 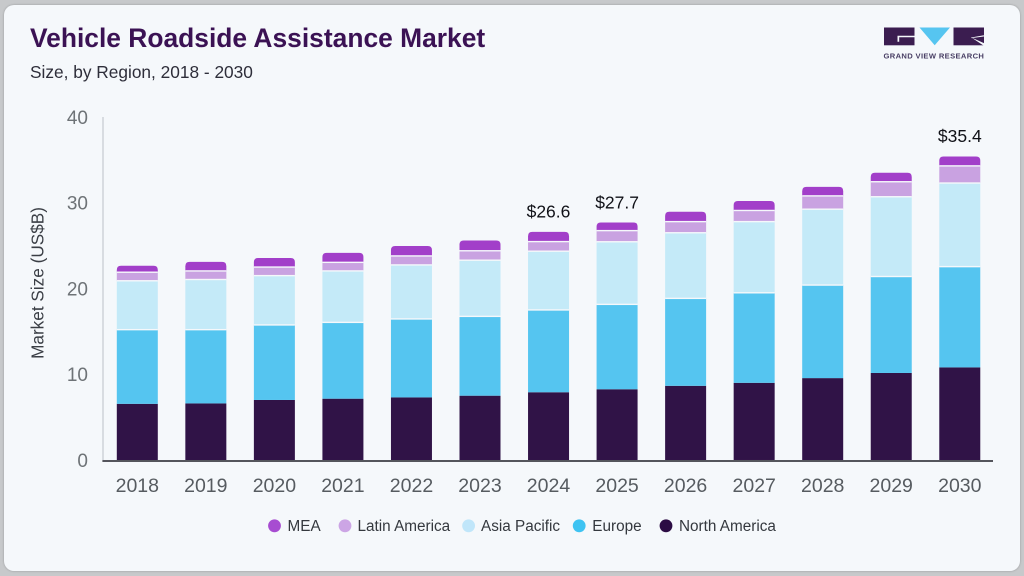 What do you see at coordinates (960, 486) in the screenshot?
I see `svg-text: 2030` at bounding box center [960, 486].